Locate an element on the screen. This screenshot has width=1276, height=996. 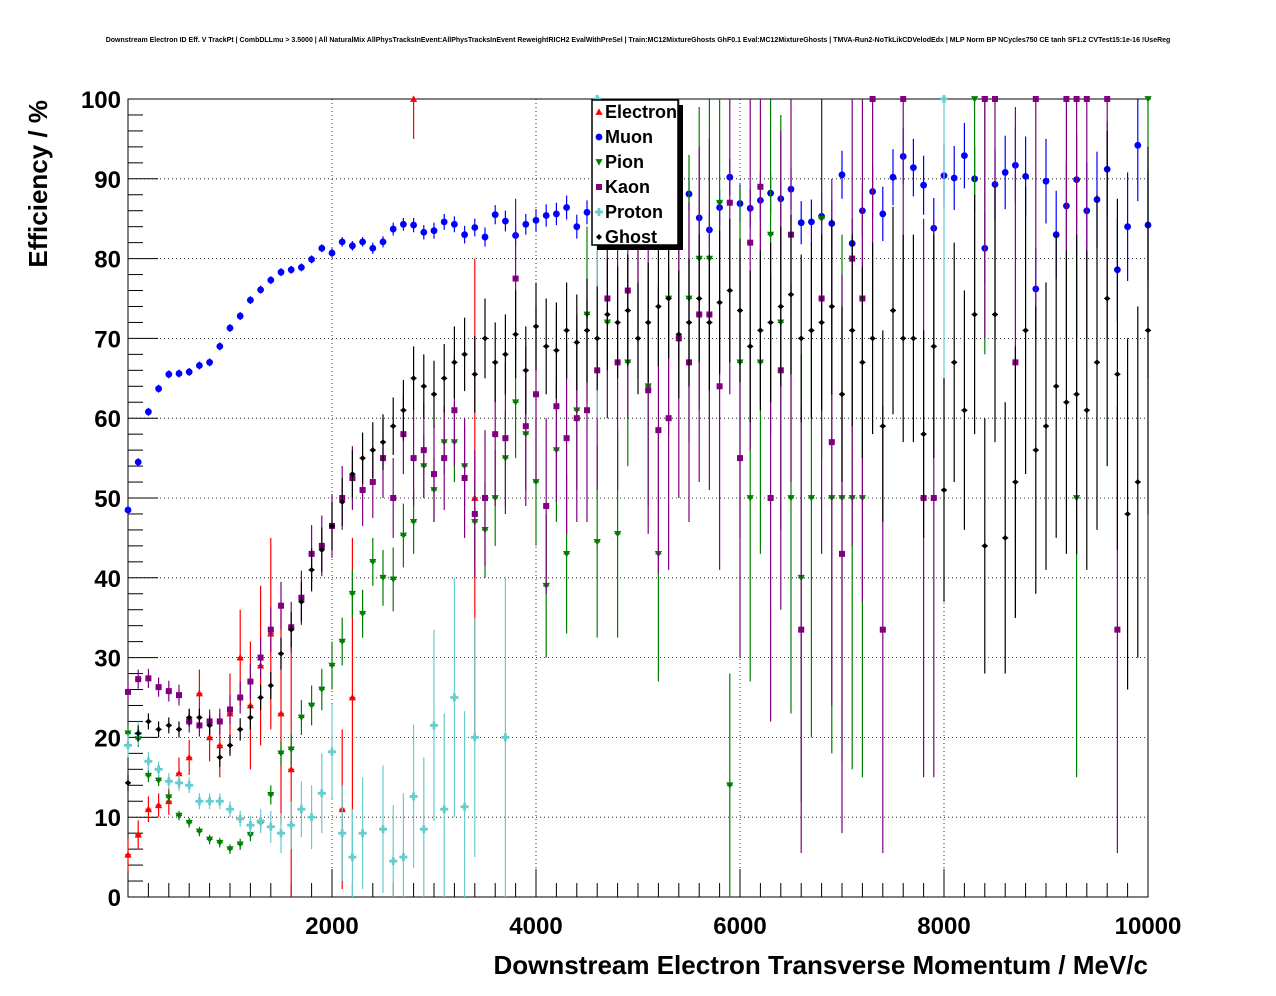
legend-marker is located at coordinates (599, 187).